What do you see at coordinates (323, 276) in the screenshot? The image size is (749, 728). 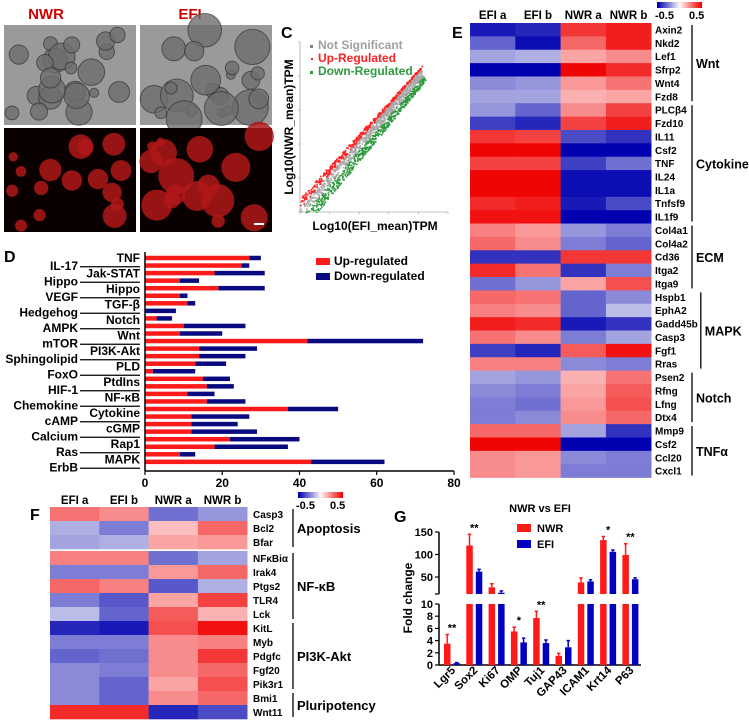 I see `legend-swatch-down` at bounding box center [323, 276].